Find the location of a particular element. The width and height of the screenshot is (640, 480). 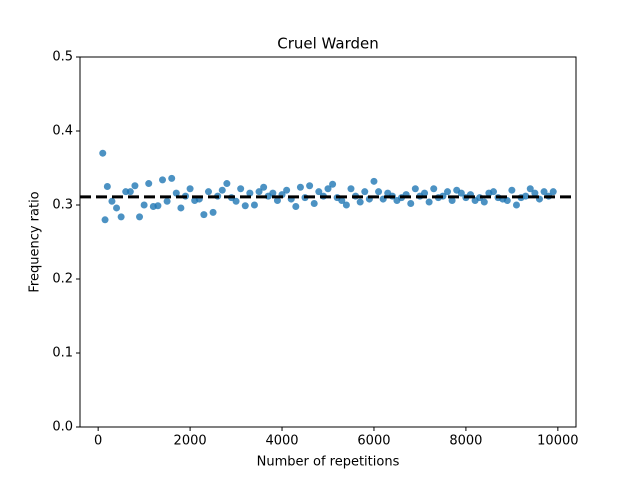

y-tick-label: 0.5 is located at coordinates (62, 57).